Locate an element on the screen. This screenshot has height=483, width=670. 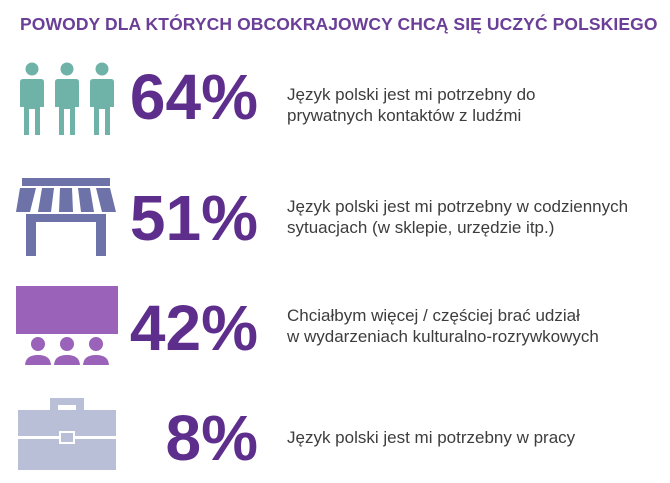
reason-line: Chciałbym więcej / częściej brać udział is located at coordinates (433, 315).